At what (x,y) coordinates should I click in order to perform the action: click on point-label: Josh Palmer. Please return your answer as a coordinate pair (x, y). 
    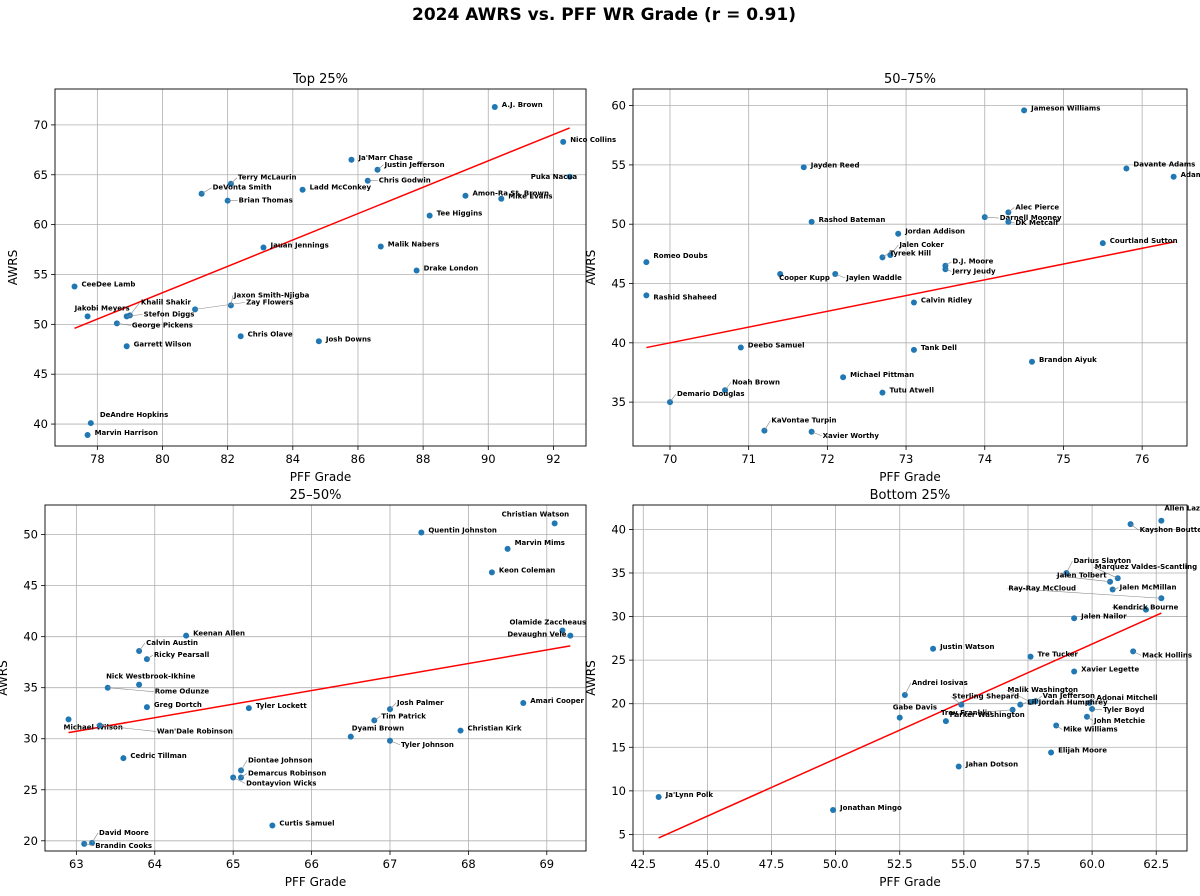
    Looking at the image, I should click on (420, 703).